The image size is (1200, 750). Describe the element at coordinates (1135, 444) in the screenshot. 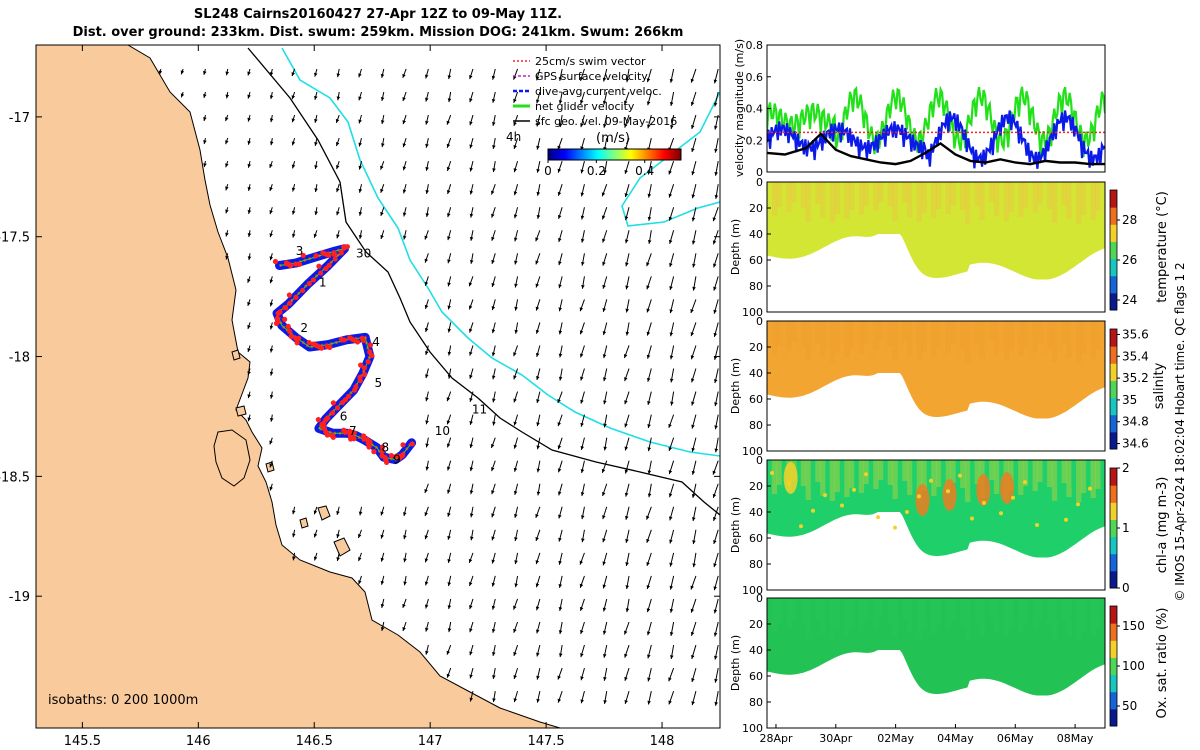

I see `section-colorbar-tick-label: 34.6` at that location.